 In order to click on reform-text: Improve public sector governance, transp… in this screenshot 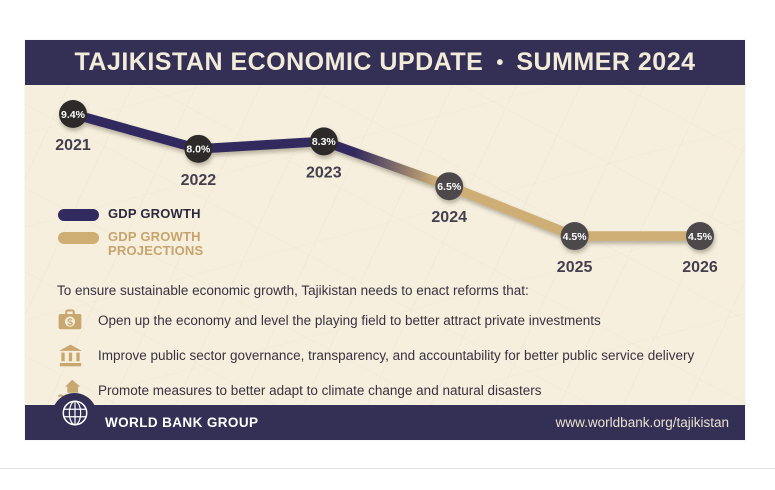, I will do `click(396, 355)`.